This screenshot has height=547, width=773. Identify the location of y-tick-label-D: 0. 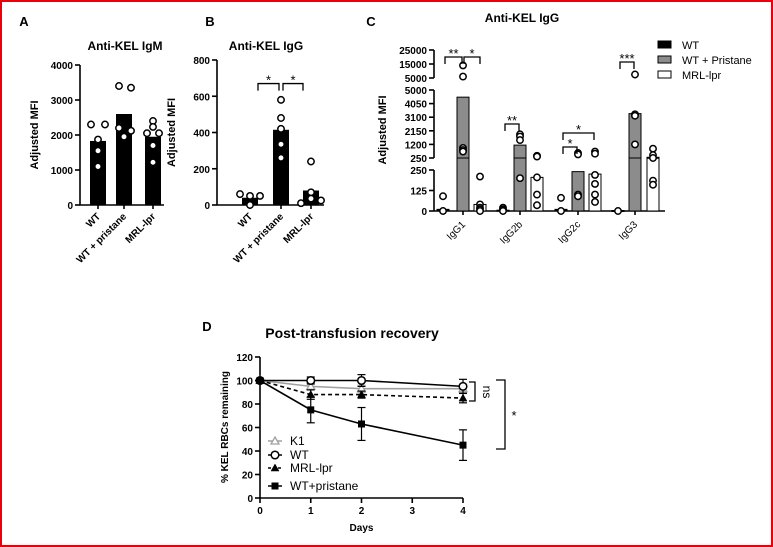
(250, 499).